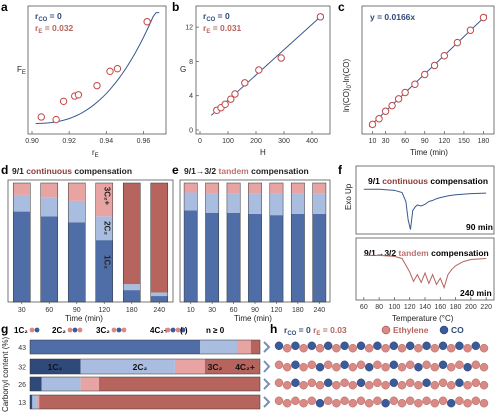  What do you see at coordinates (191, 310) in the screenshot?
I see `panel-e-xtick-label: 10` at bounding box center [191, 310].